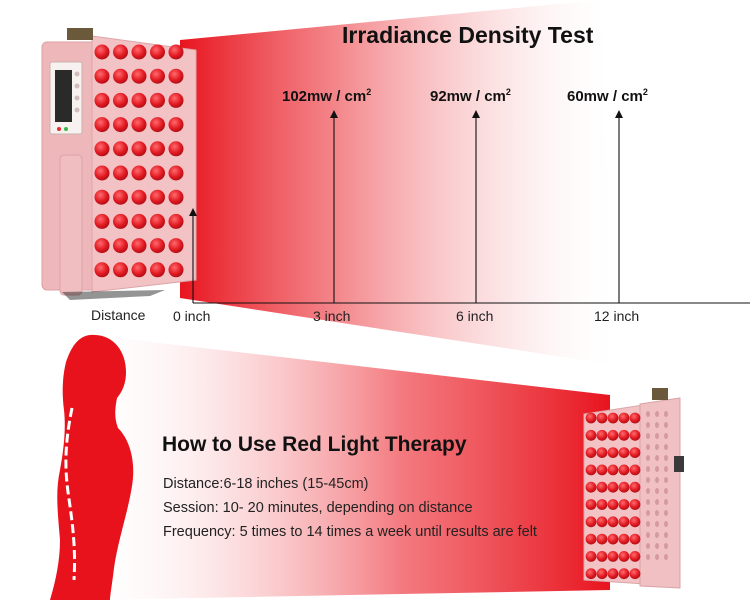 This screenshot has width=750, height=600. What do you see at coordinates (266, 484) in the screenshot?
I see `info-line-distance: Distance:6-18 inches (15-45cm)` at bounding box center [266, 484].